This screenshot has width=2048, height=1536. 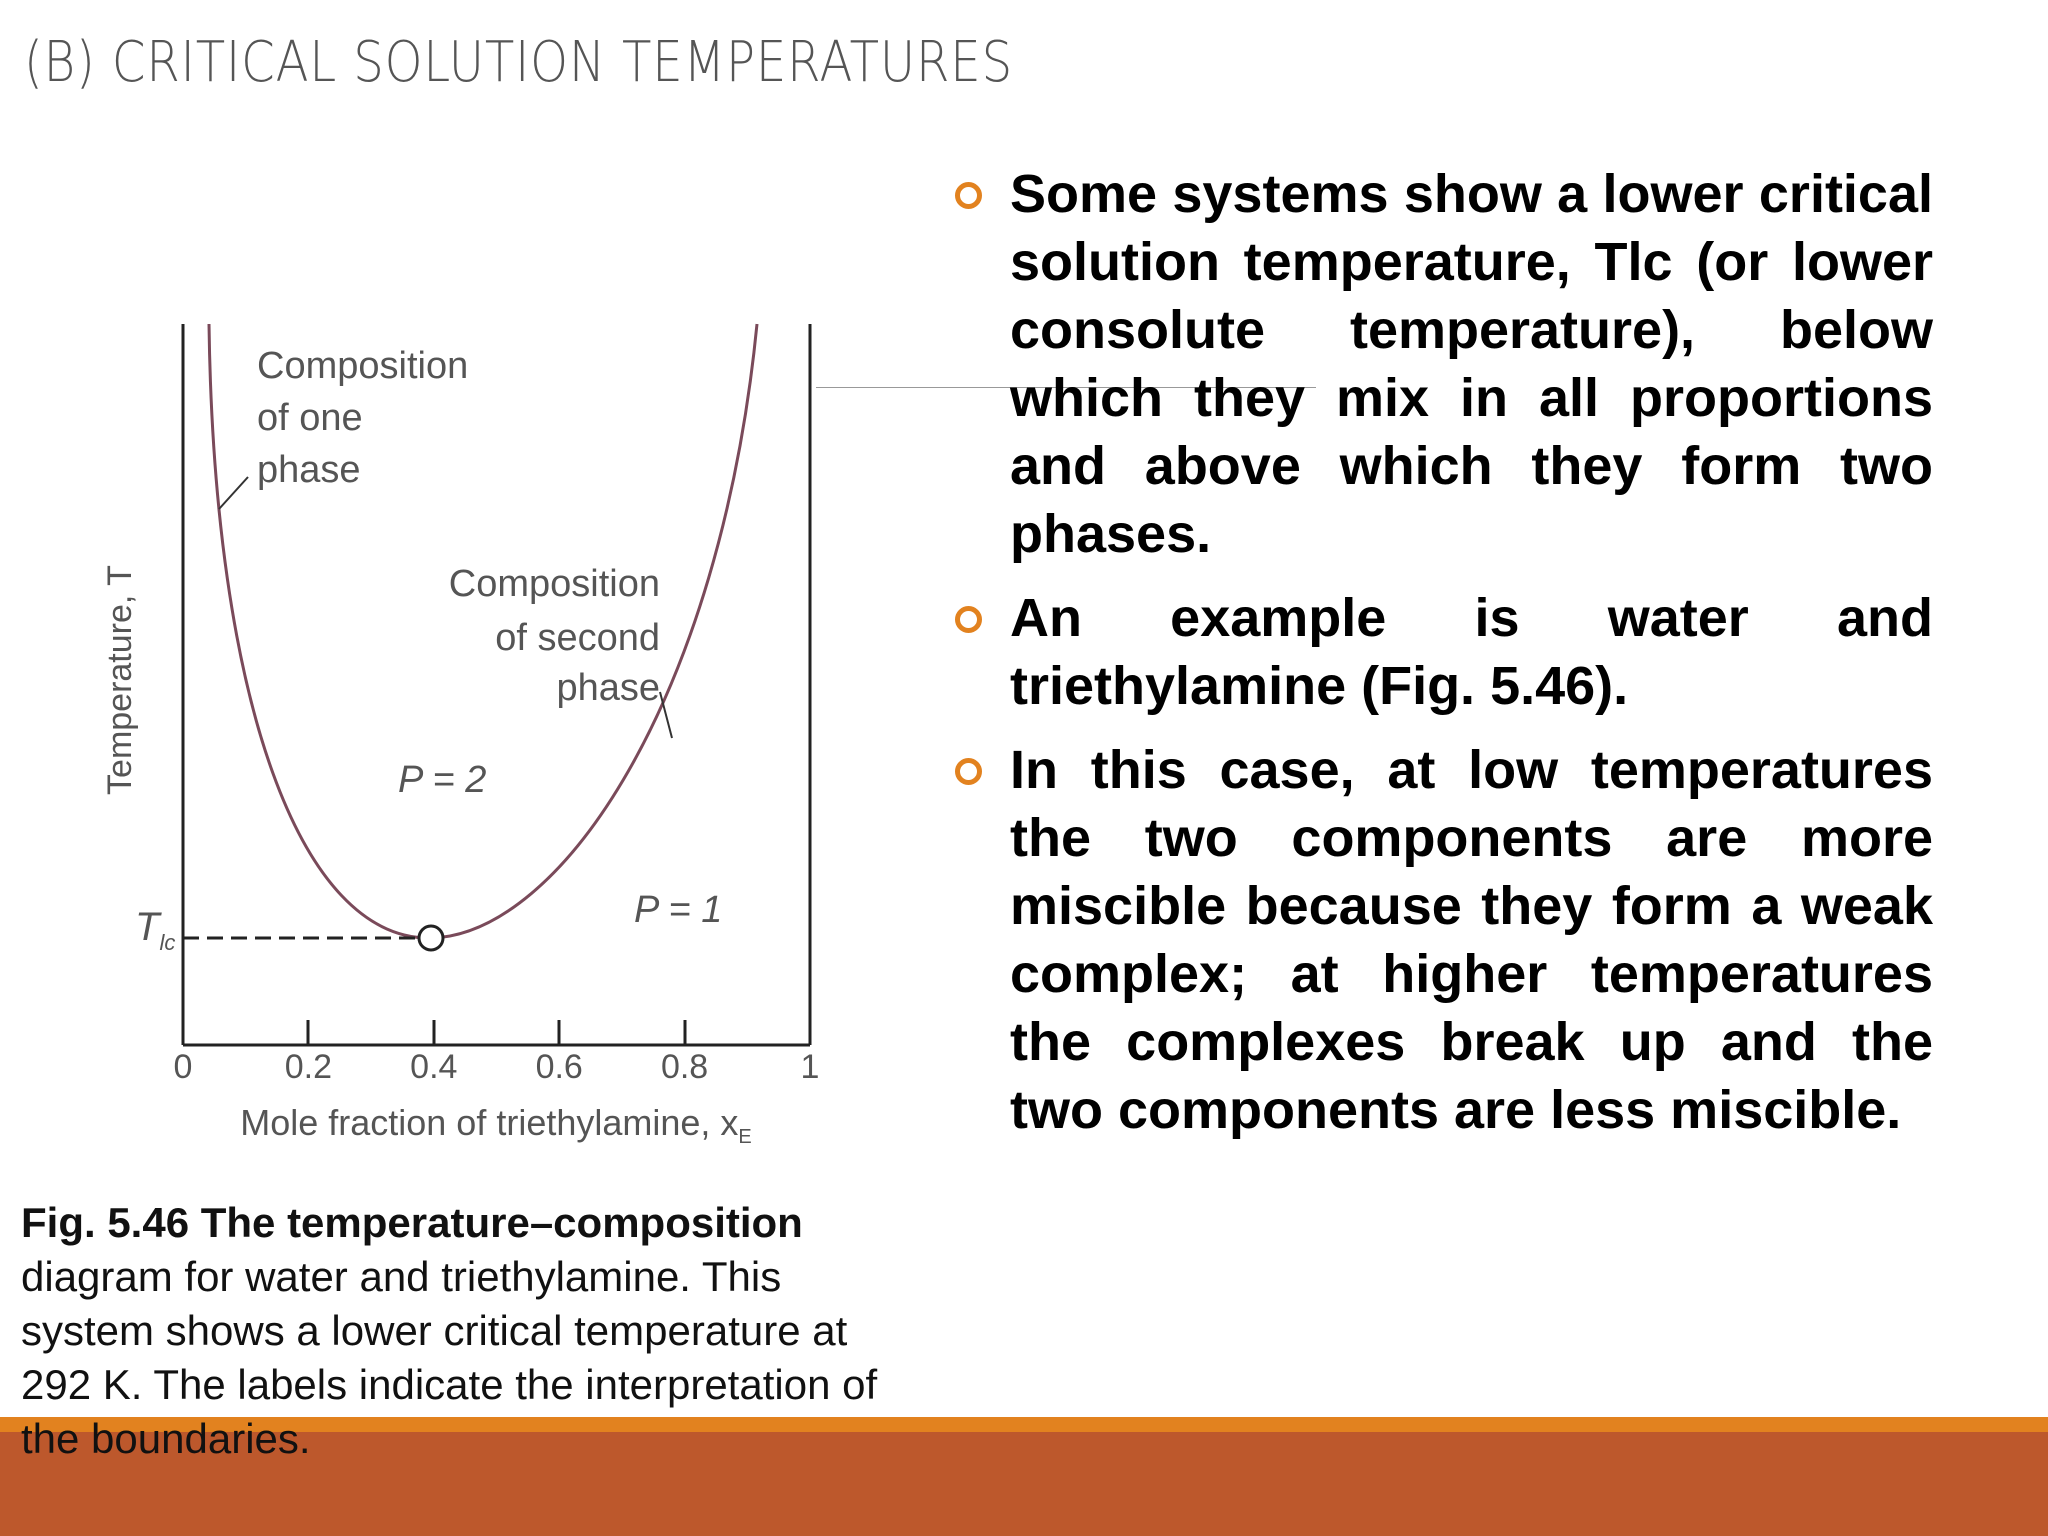 I want to click on x-tick-label: 0.4, so click(x=433, y=1067).